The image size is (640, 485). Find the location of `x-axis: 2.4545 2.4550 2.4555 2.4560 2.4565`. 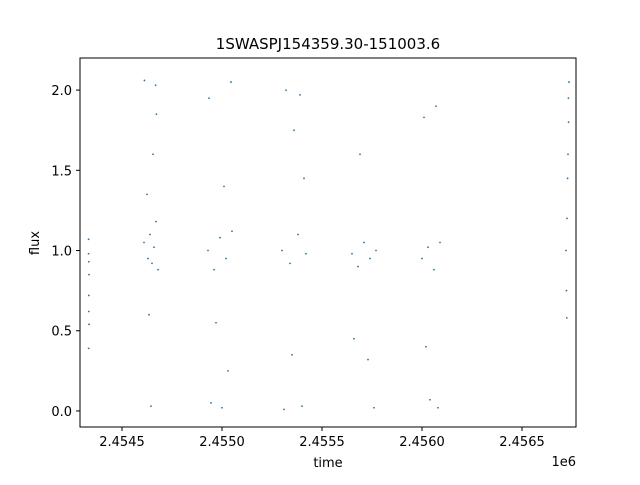

x-axis: 2.4545 2.4550 2.4555 2.4560 2.4565 is located at coordinates (322, 438).